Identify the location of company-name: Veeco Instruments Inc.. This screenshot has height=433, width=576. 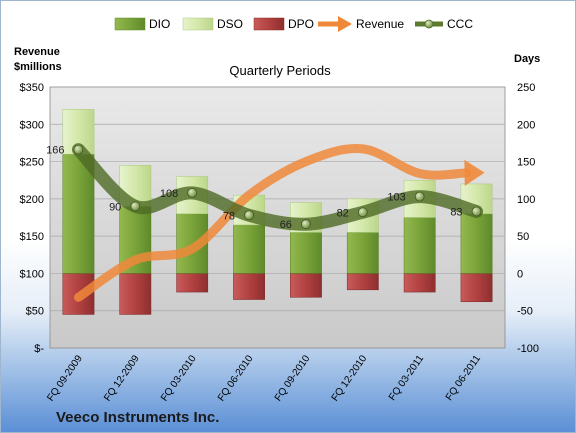
(137, 417).